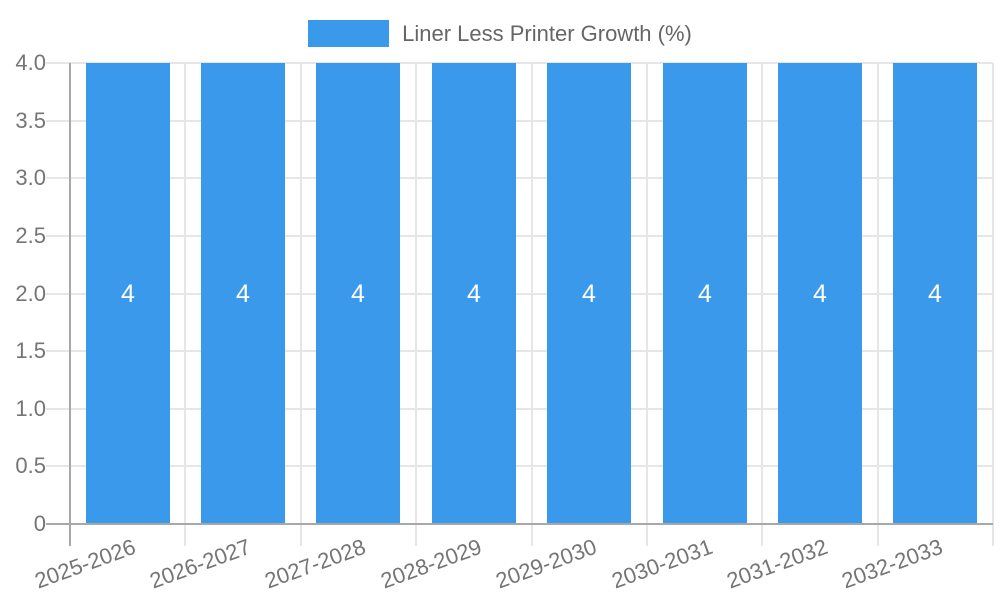  I want to click on legend-swatch, so click(349, 33).